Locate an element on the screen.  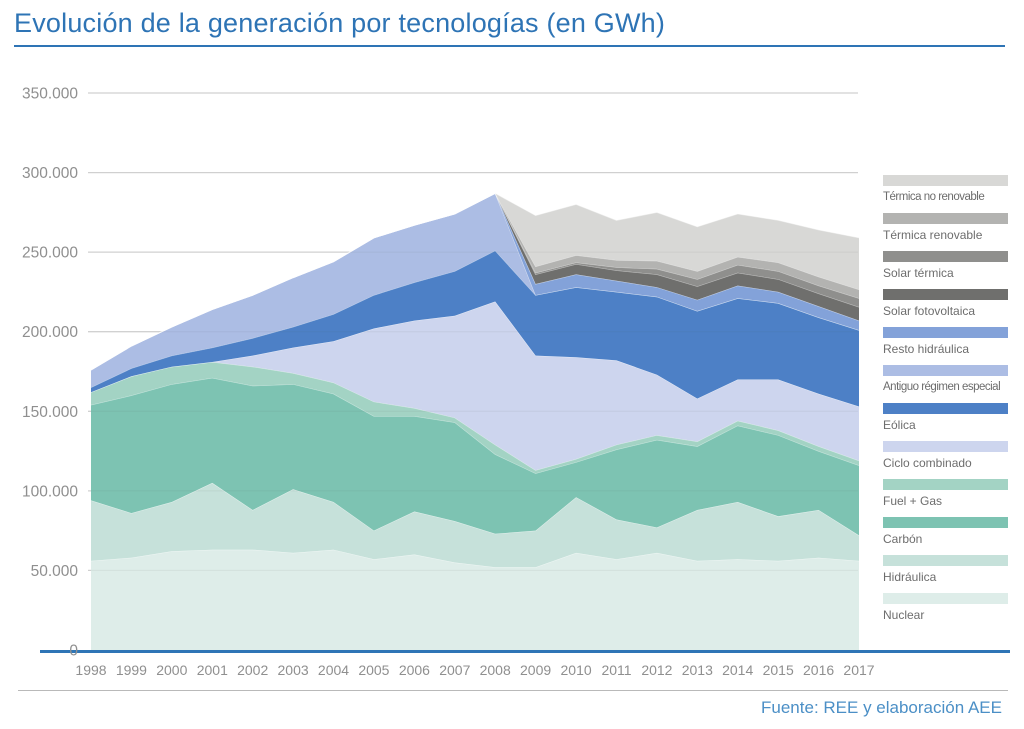
legend-swatch-nuclear is located at coordinates (945, 598).